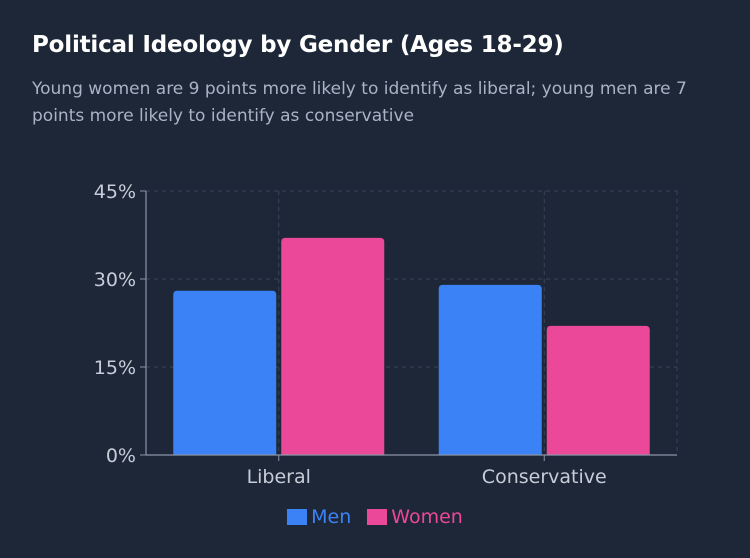  Describe the element at coordinates (279, 477) in the screenshot. I see `x-tick-label: Liberal` at that location.